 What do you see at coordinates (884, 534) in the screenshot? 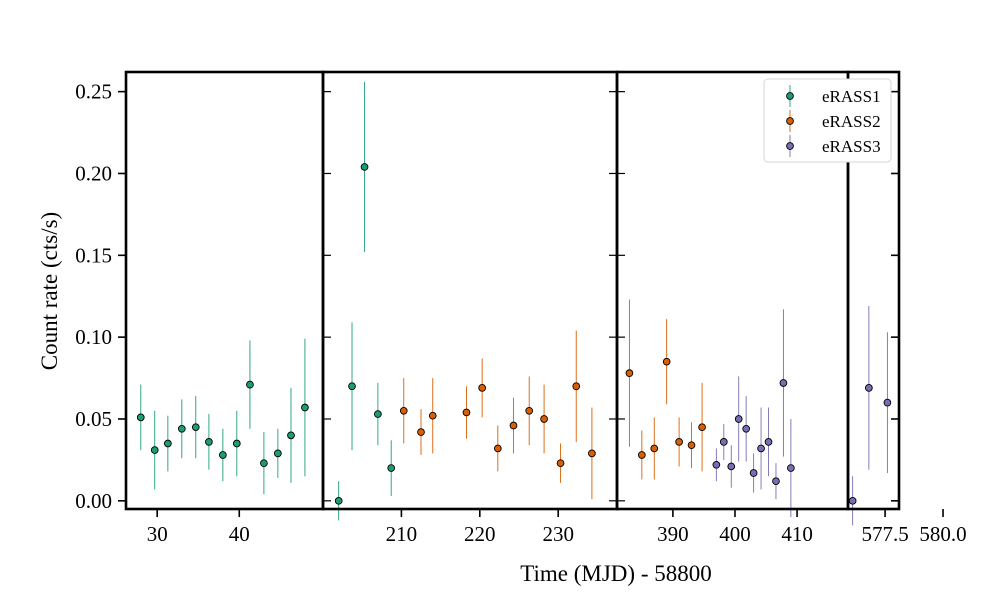
I see `x-tick-label: 577.5` at bounding box center [884, 534].